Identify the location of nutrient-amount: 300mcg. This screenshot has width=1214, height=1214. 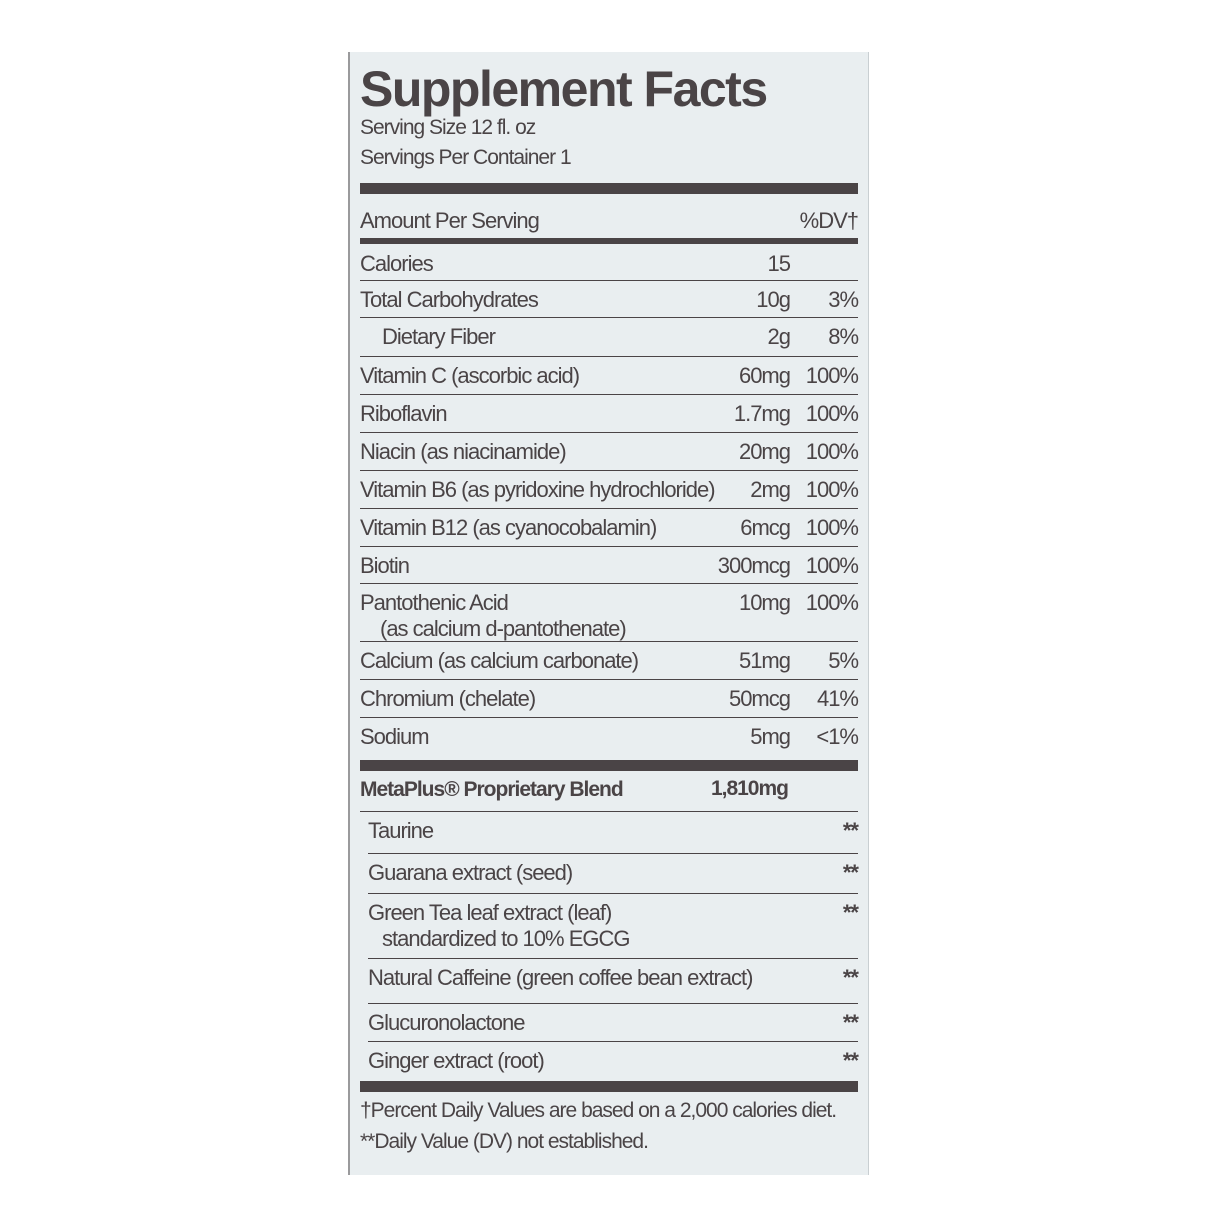
(754, 565).